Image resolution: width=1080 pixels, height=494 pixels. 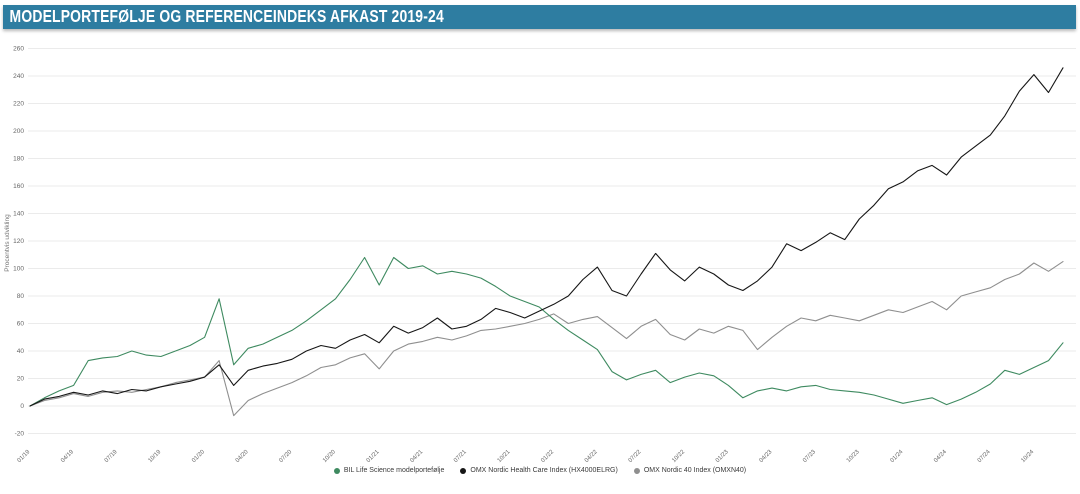 I want to click on y-axis-title: Procentvis udvikling, so click(x=7, y=243).